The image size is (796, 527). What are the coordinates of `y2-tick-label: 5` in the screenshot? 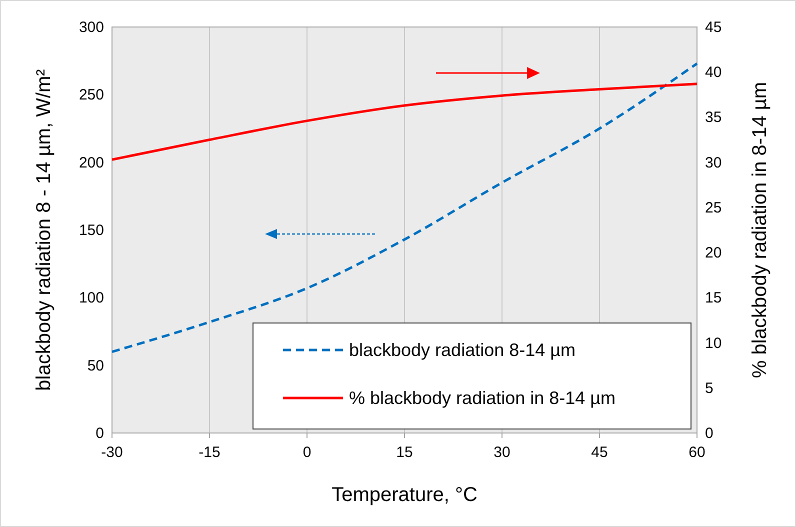 It's located at (709, 388).